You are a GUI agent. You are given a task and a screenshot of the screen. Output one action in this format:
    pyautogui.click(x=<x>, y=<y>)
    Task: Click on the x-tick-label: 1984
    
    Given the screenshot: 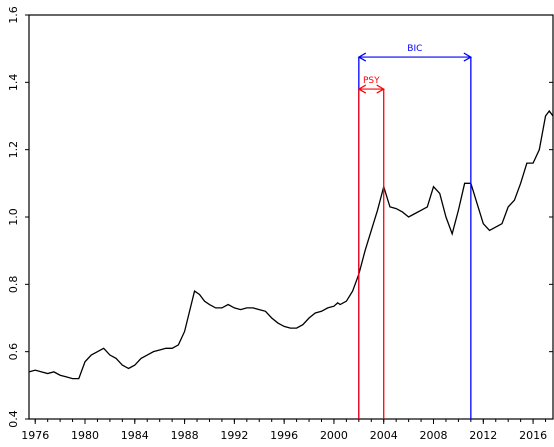 What is the action you would take?
    pyautogui.click(x=135, y=435)
    